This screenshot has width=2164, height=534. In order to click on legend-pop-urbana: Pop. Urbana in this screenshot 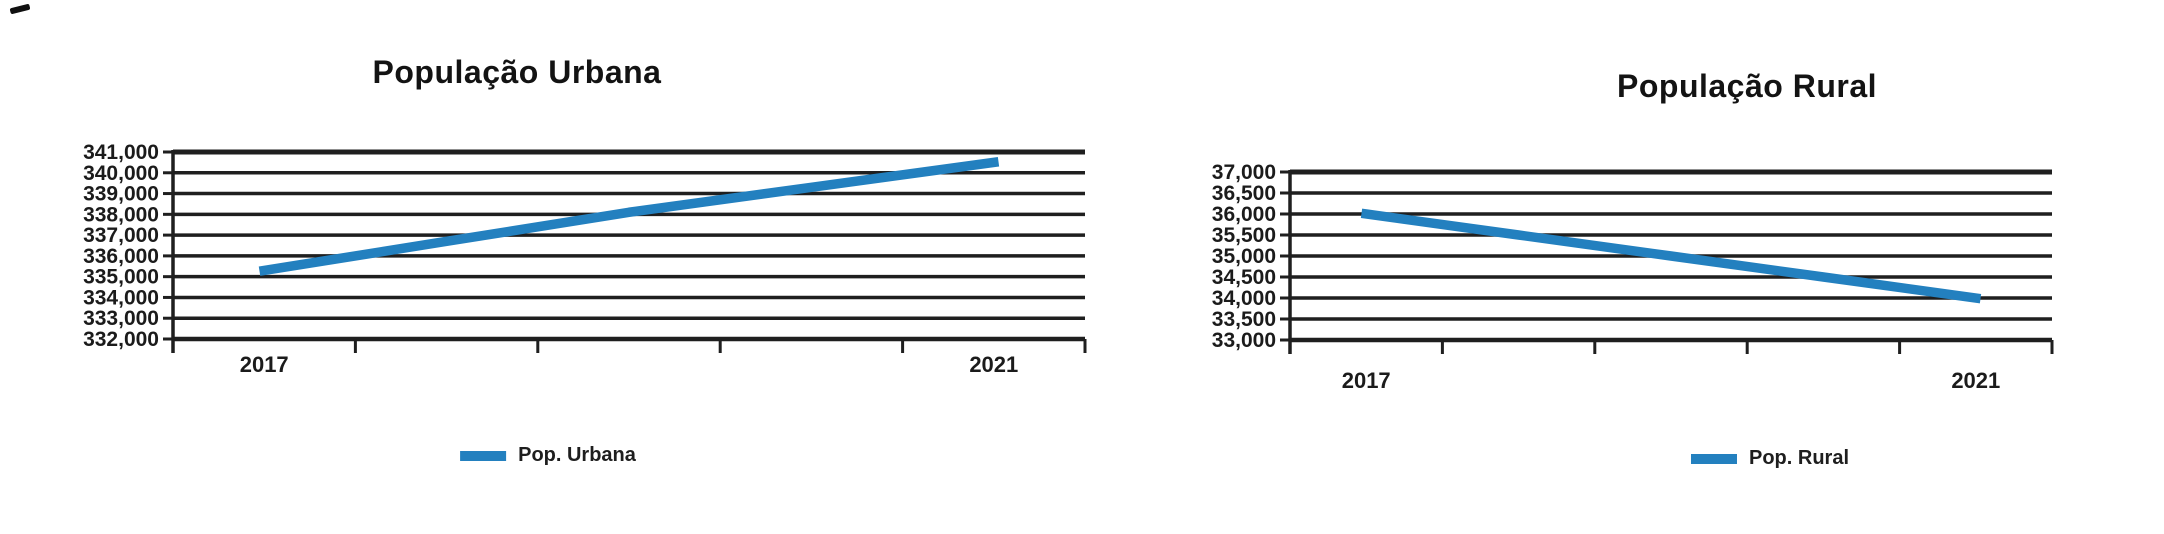, I will do `click(548, 455)`.